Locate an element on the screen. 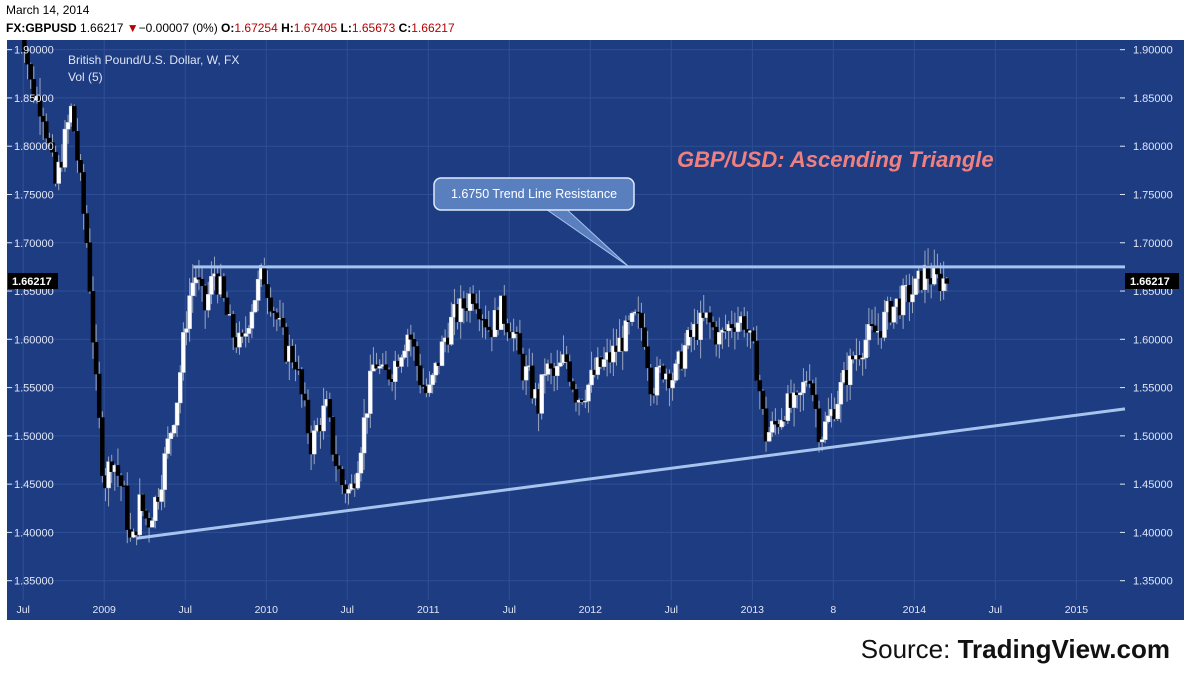  last-price-label-right: 1.66217 is located at coordinates (1150, 282).